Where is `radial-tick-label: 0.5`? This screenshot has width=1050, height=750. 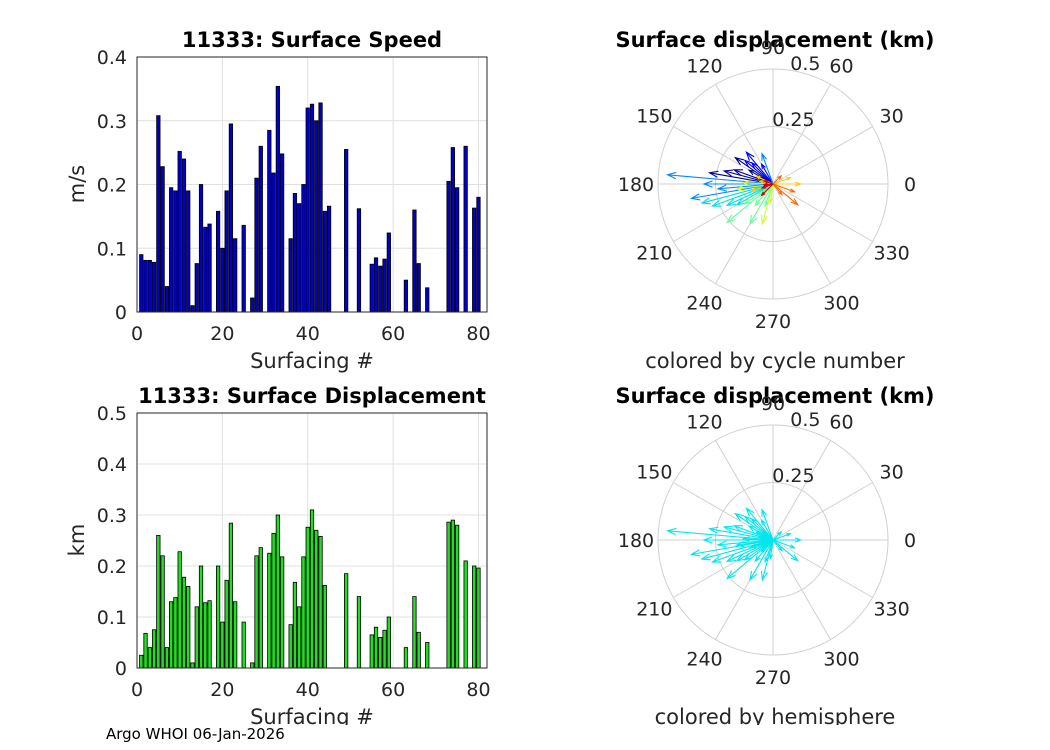 radial-tick-label: 0.5 is located at coordinates (805, 420).